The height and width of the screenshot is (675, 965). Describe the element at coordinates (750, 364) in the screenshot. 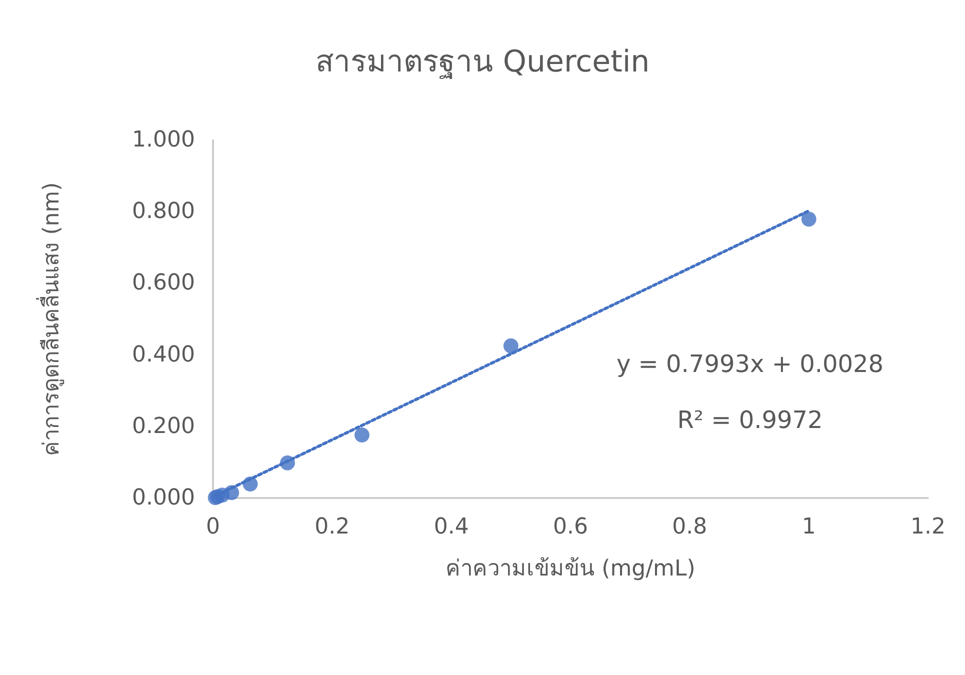

I see `annotation: y = 0.7993x + 0.0028` at that location.